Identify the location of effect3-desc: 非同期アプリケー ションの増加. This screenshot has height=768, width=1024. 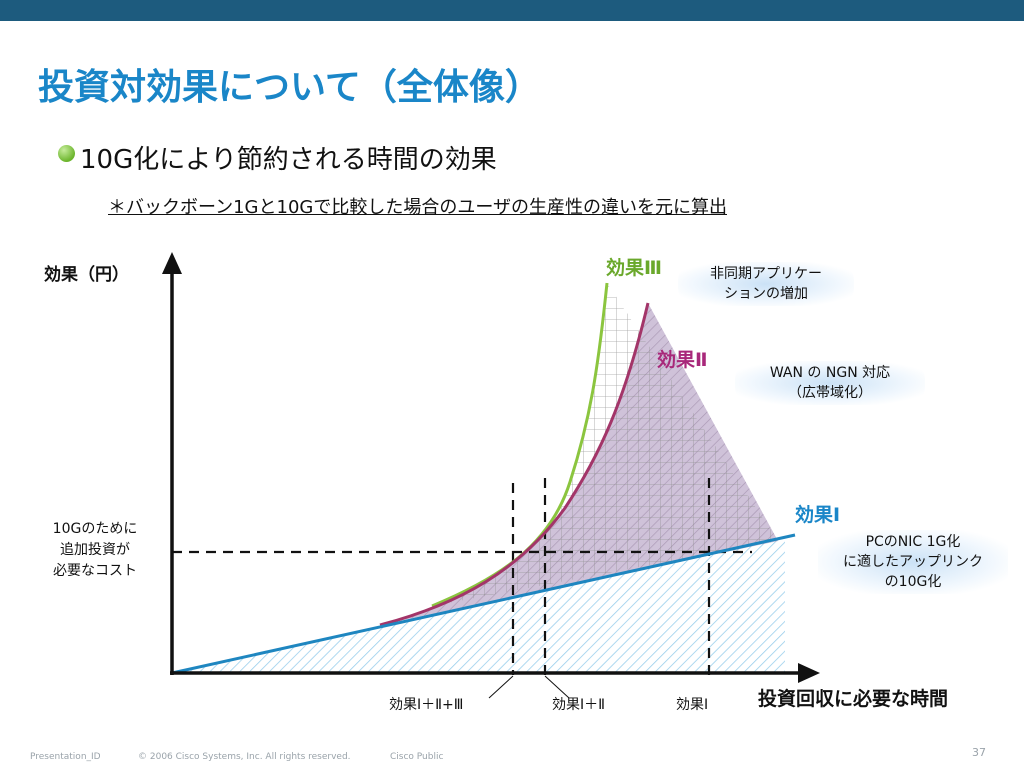
(766, 284).